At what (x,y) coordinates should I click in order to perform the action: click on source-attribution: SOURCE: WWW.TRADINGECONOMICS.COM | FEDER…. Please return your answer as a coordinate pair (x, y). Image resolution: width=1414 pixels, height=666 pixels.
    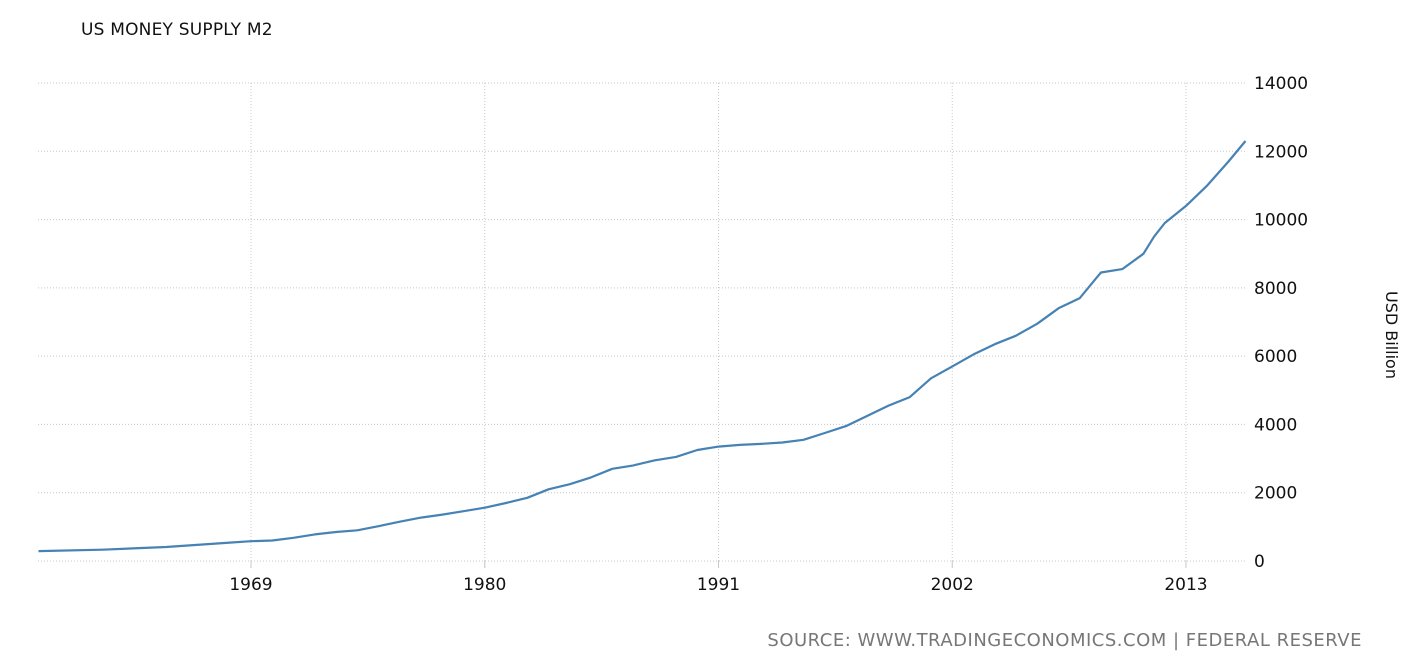
    Looking at the image, I should click on (1064, 640).